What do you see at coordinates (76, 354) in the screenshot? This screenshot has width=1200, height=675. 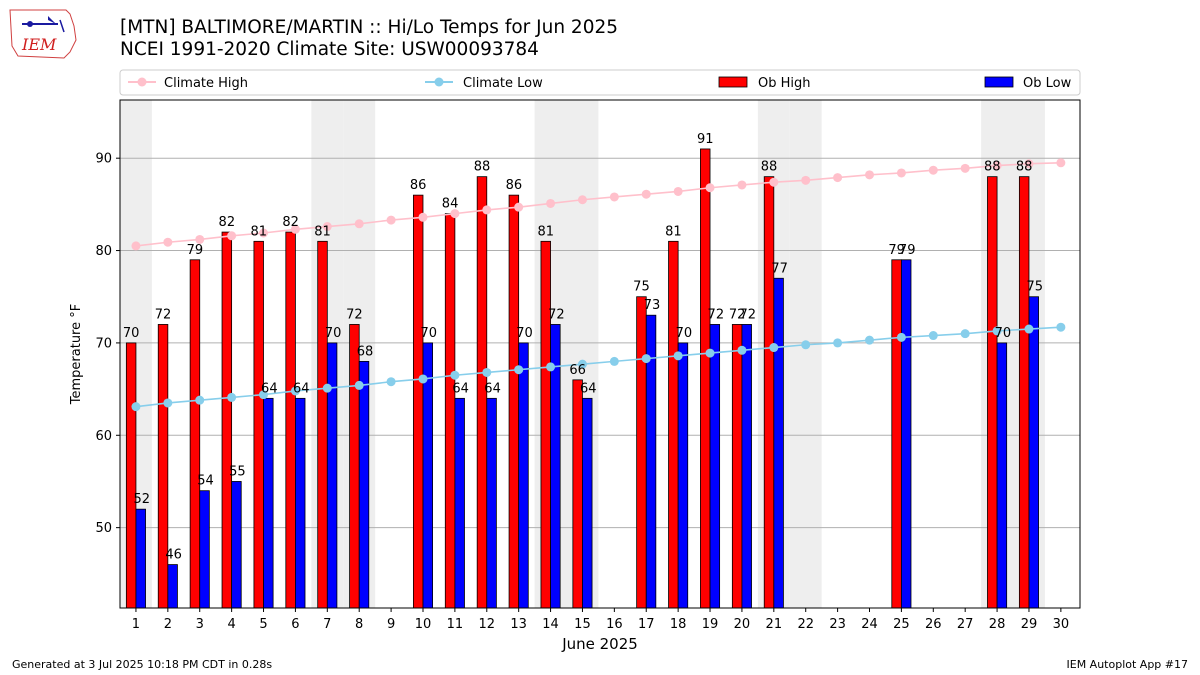 I see `y-axis-label: Temperature °F` at bounding box center [76, 354].